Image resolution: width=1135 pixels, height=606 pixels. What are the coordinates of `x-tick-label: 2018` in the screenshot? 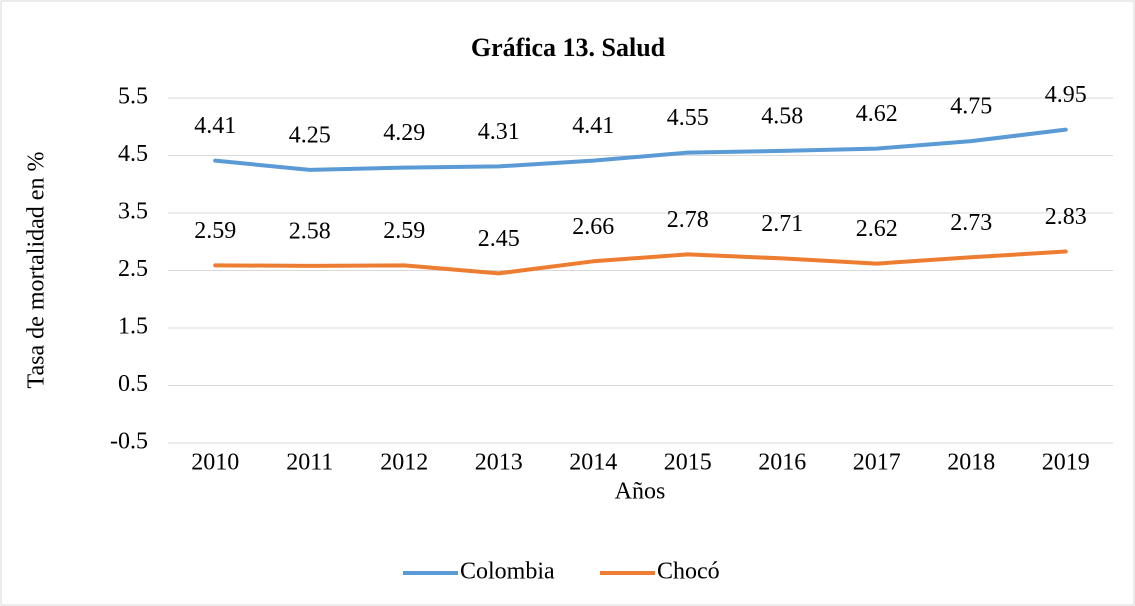 It's located at (971, 463).